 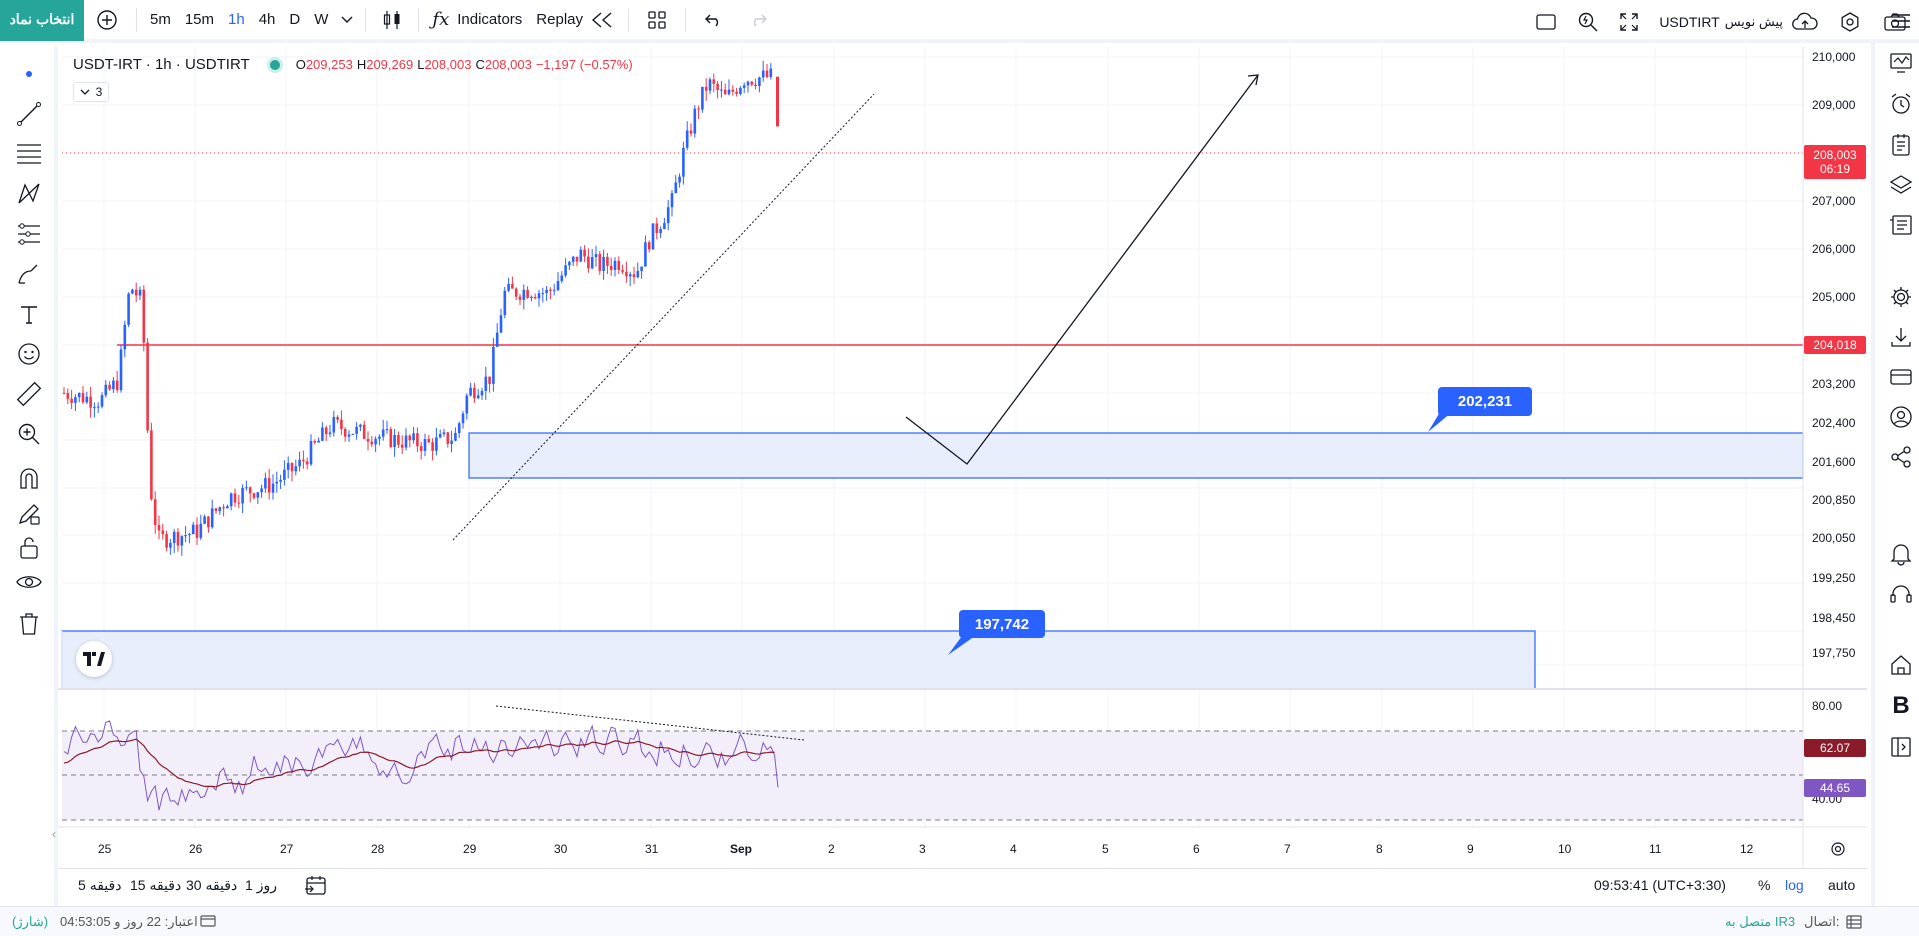 I want to click on pattern-tool-icon, so click(x=29, y=194).